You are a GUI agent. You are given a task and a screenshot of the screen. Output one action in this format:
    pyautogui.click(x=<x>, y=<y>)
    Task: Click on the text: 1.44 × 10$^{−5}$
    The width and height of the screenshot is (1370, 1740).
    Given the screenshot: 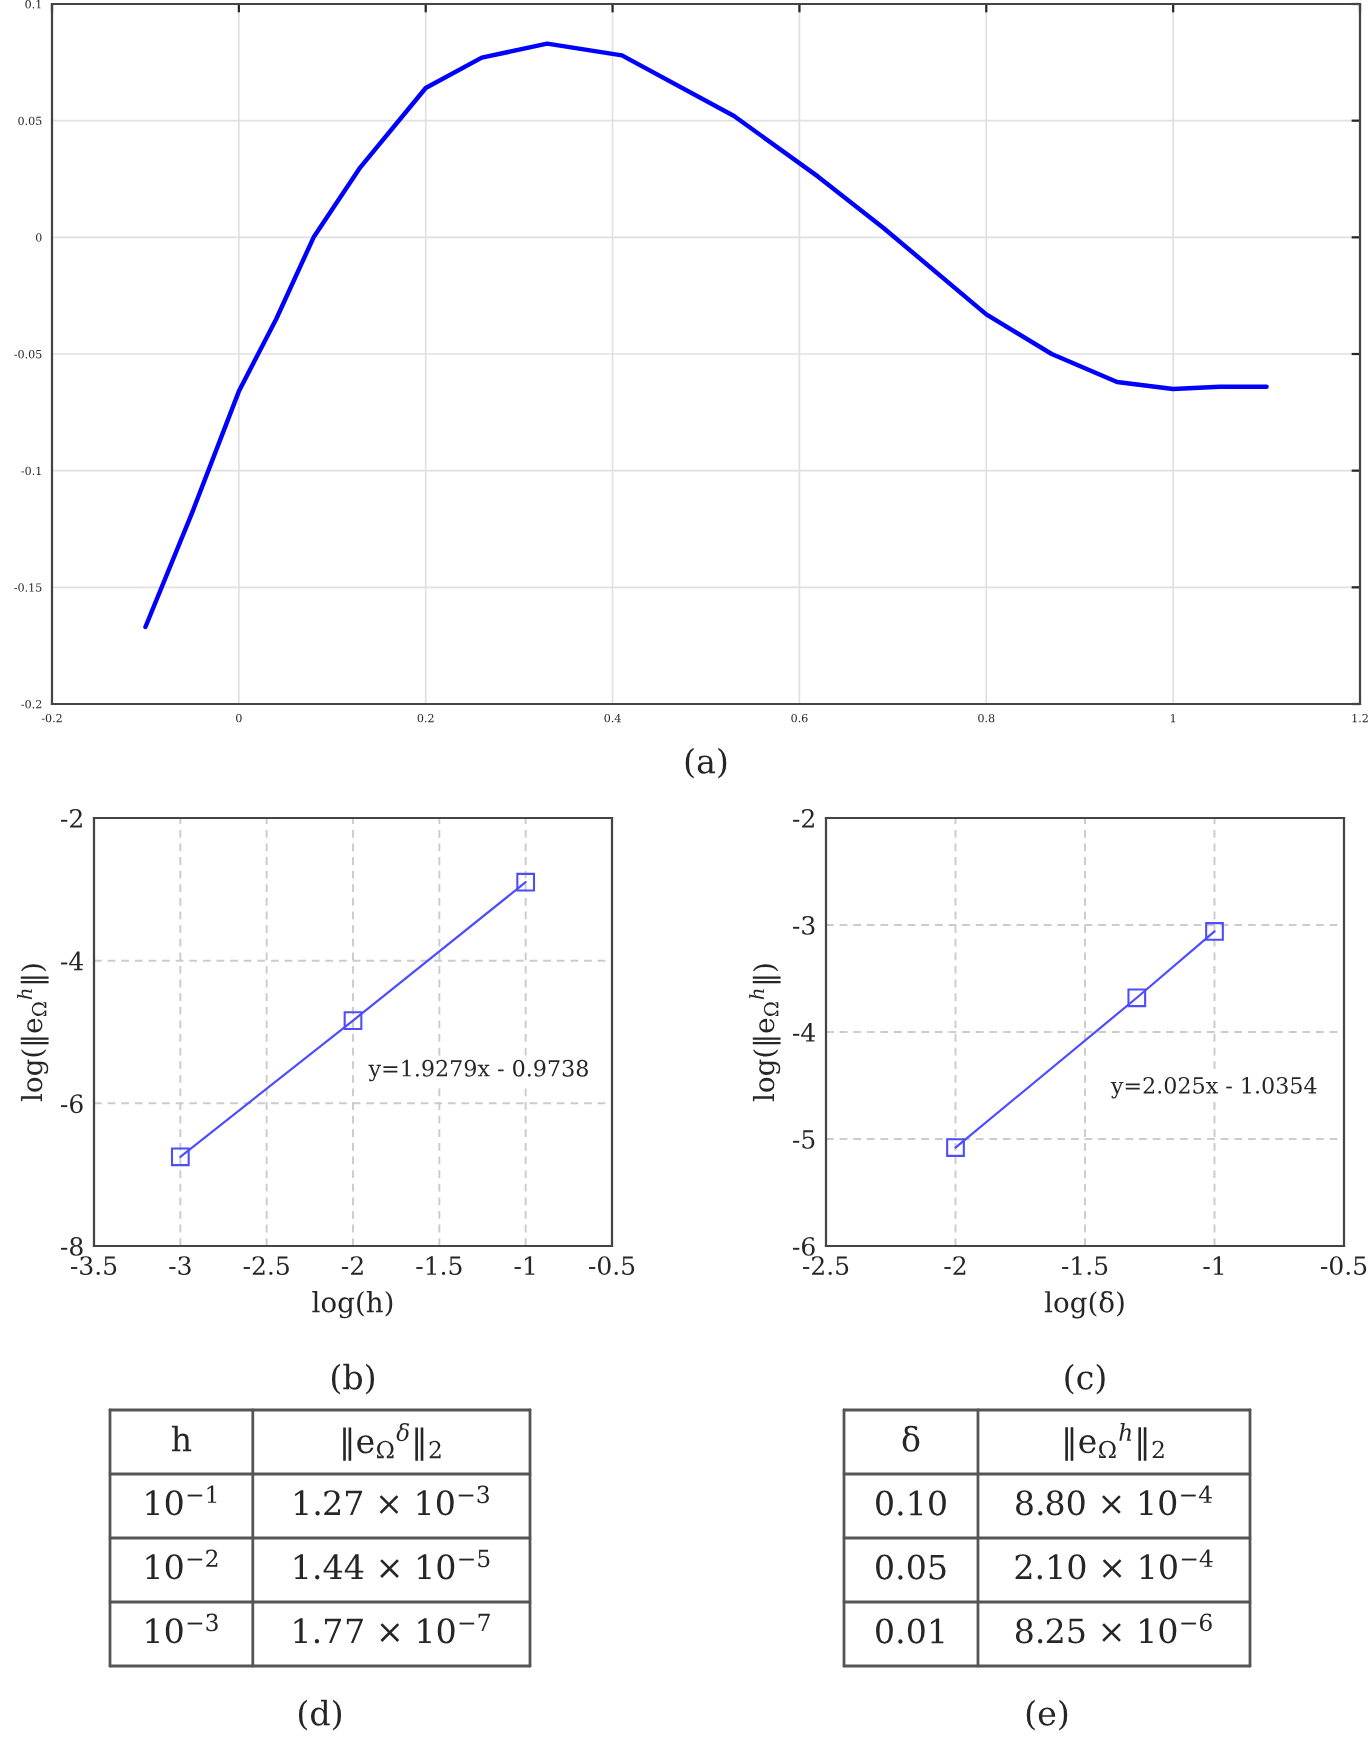 What is the action you would take?
    pyautogui.click(x=392, y=1564)
    